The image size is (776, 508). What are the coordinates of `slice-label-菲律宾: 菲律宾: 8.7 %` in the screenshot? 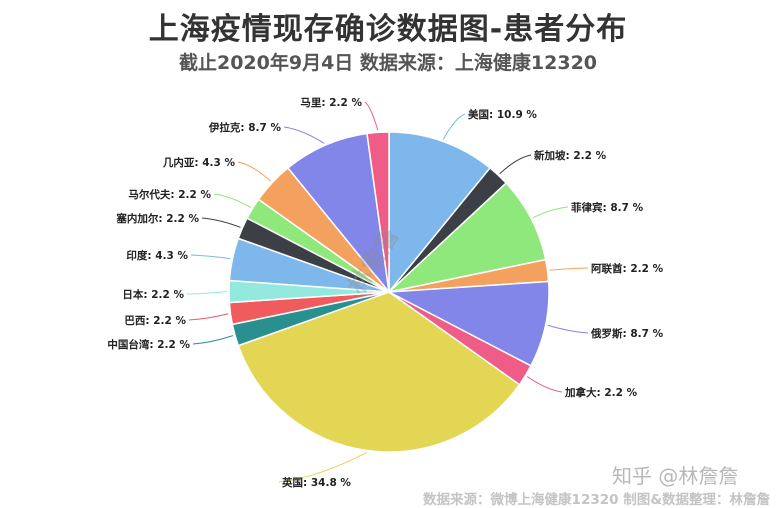 It's located at (607, 207).